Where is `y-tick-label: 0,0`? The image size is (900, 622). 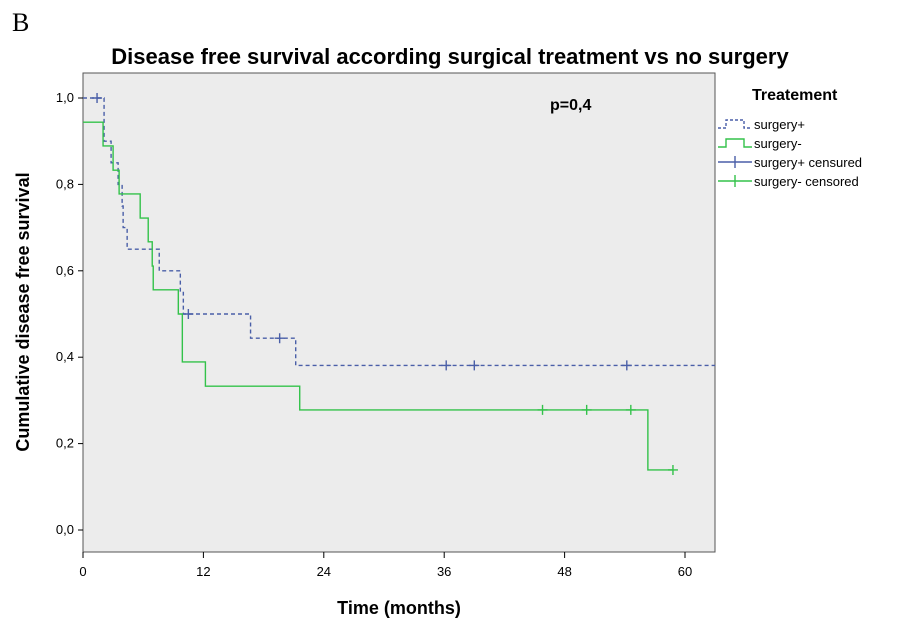 y-tick-label: 0,0 is located at coordinates (65, 529).